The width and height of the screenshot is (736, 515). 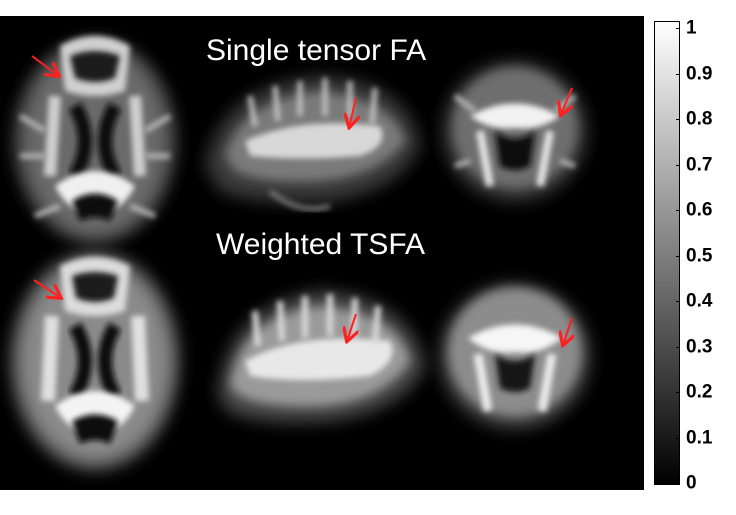 I want to click on coronal-slice-top, so click(x=515, y=131).